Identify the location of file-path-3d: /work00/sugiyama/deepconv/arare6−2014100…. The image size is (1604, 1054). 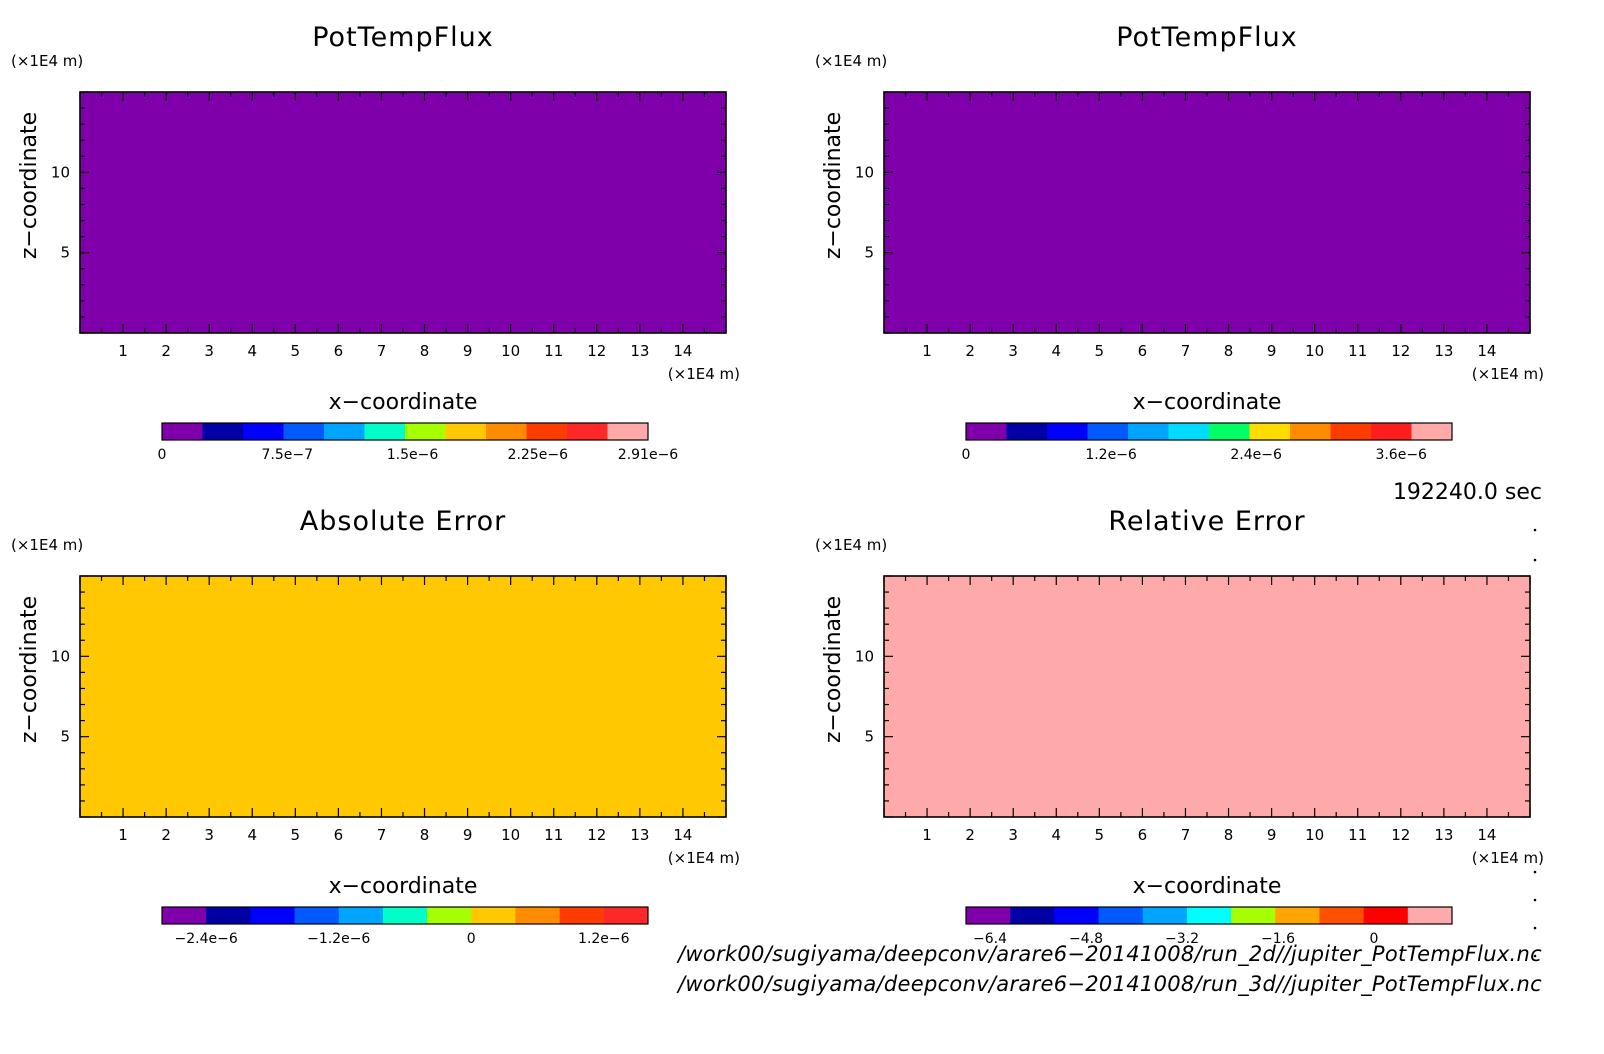
(1109, 984).